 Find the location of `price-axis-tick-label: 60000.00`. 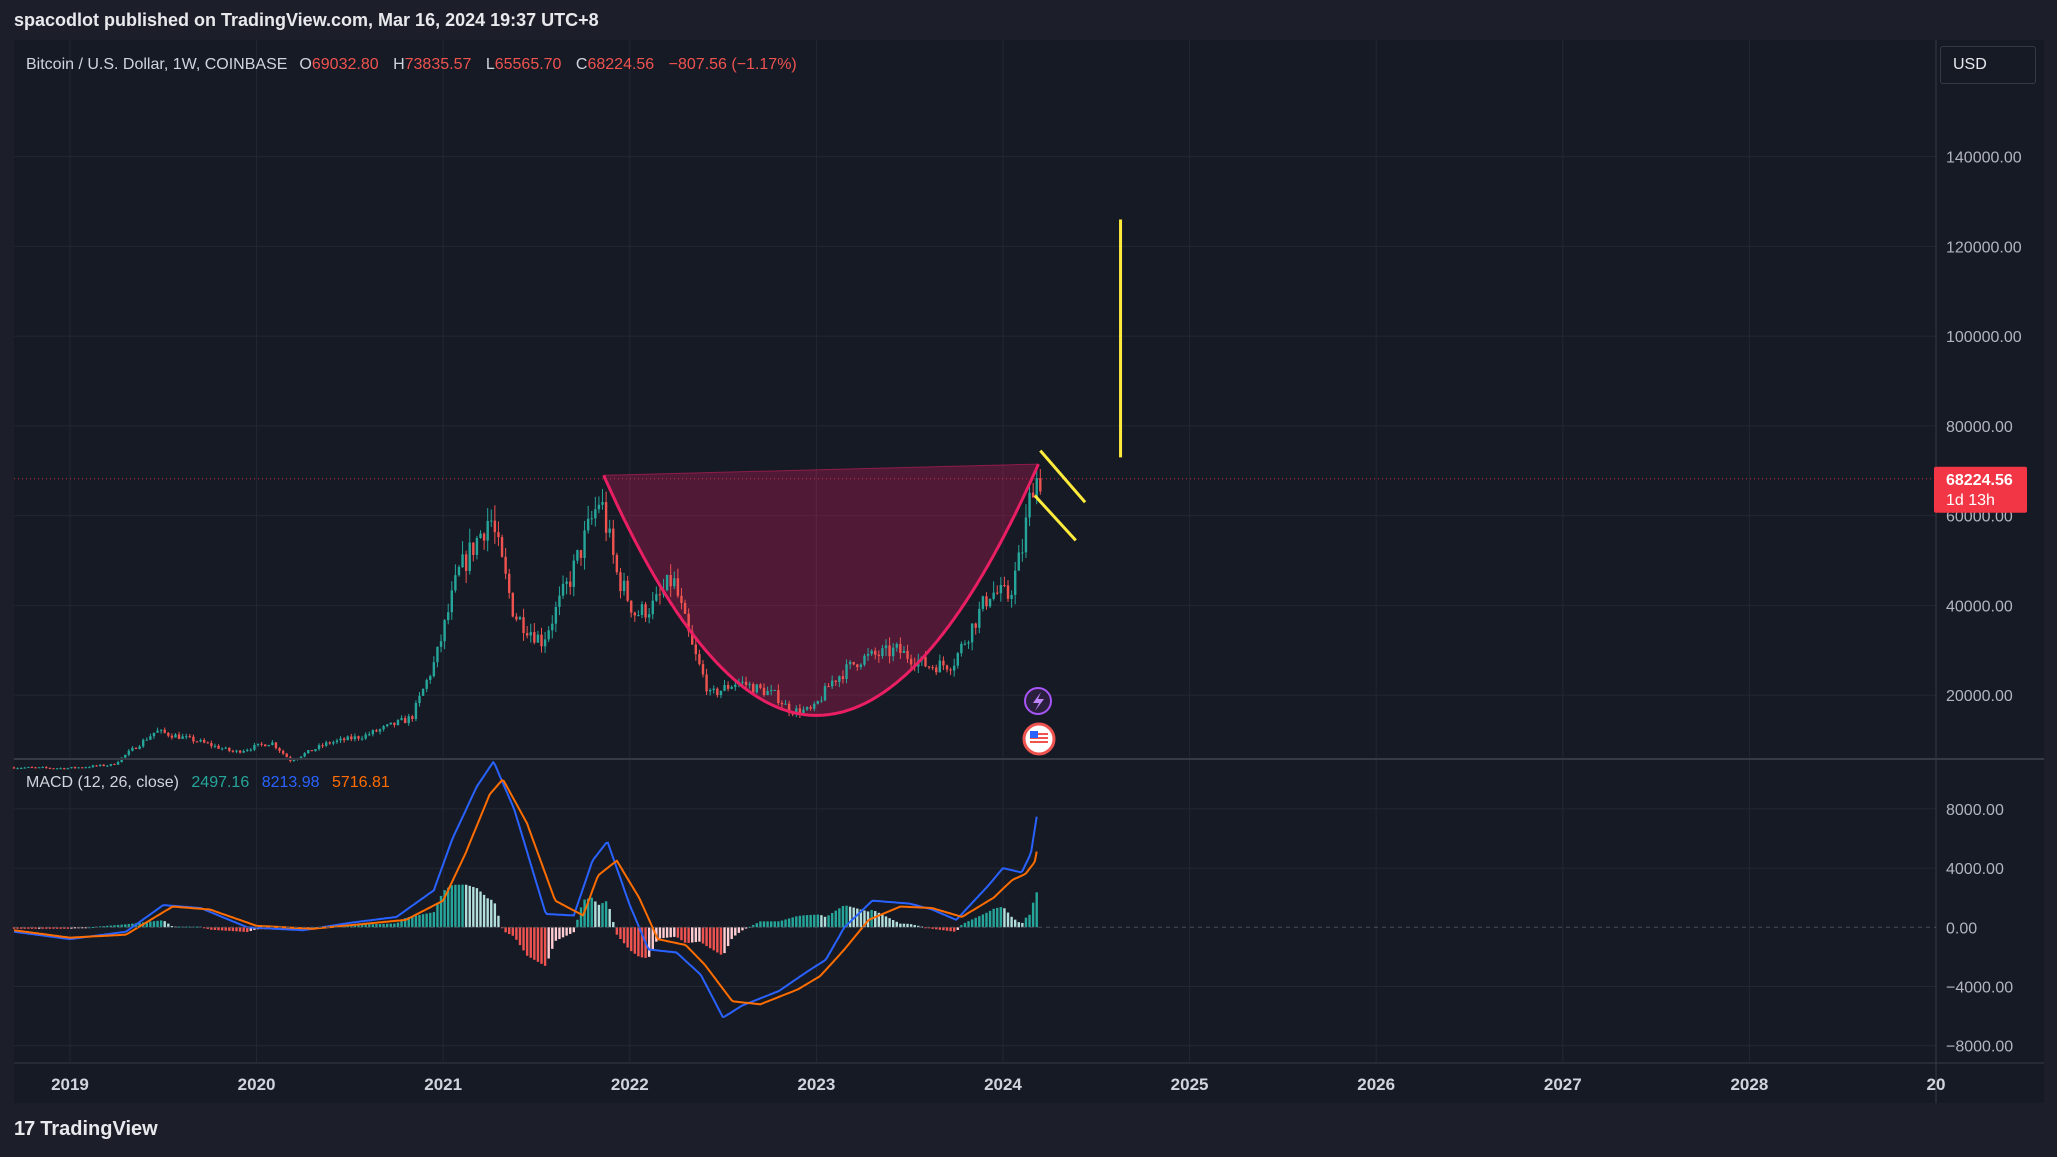

price-axis-tick-label: 60000.00 is located at coordinates (1979, 517).